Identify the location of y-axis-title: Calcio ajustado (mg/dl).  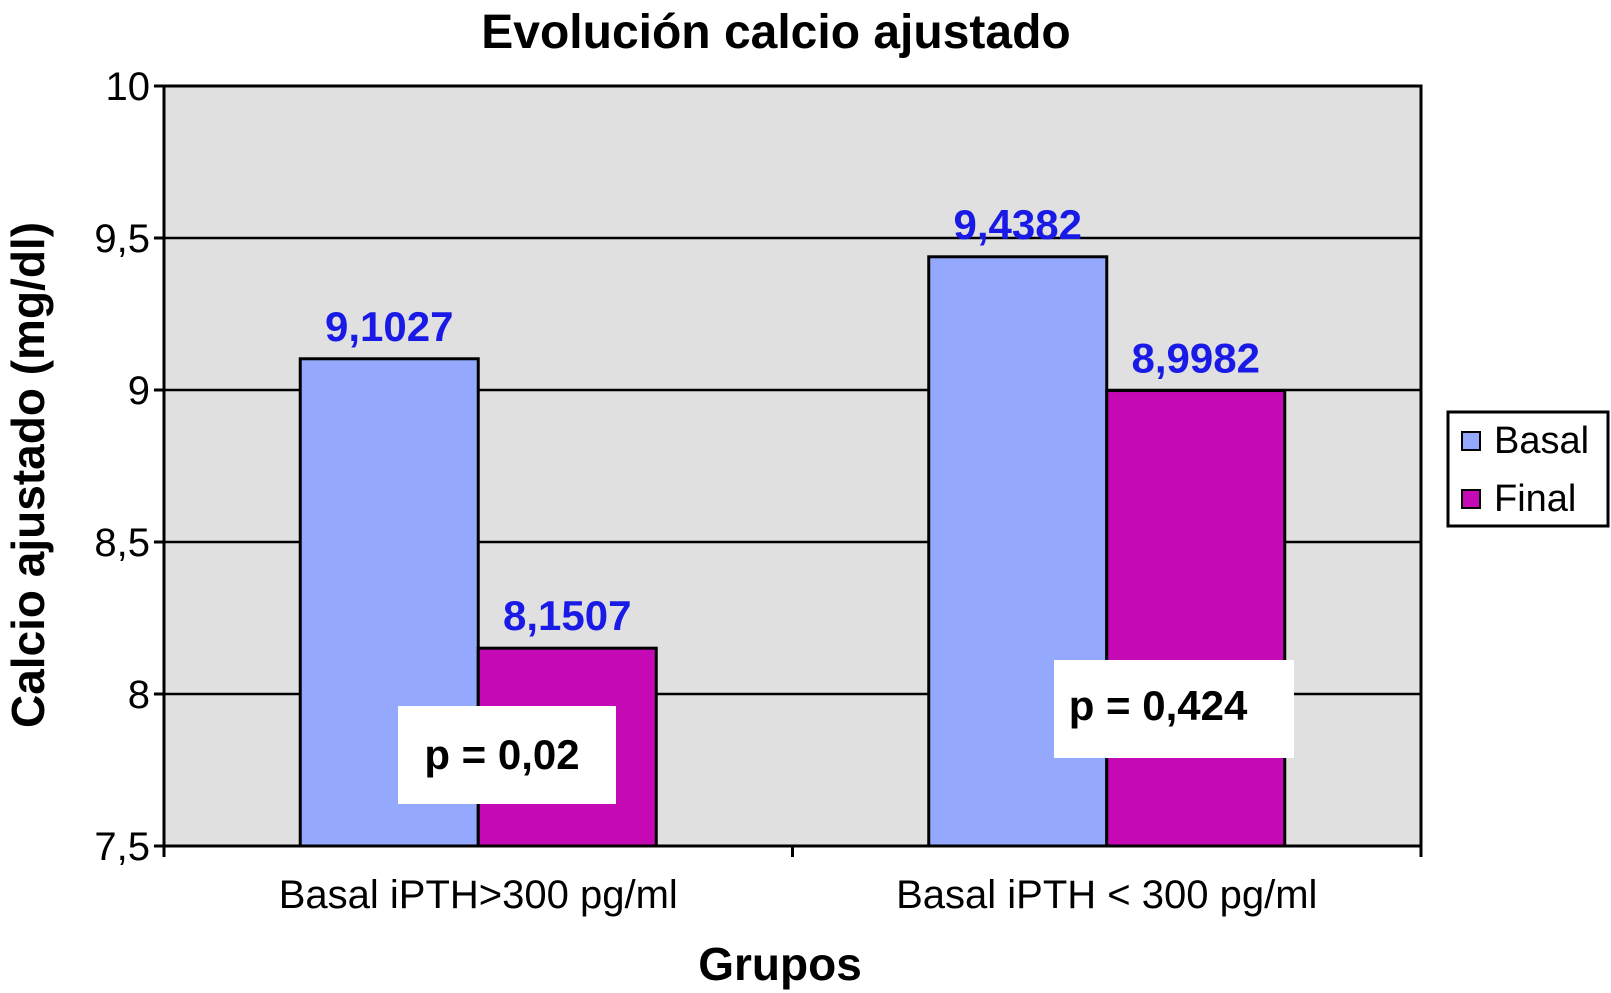
(28, 475).